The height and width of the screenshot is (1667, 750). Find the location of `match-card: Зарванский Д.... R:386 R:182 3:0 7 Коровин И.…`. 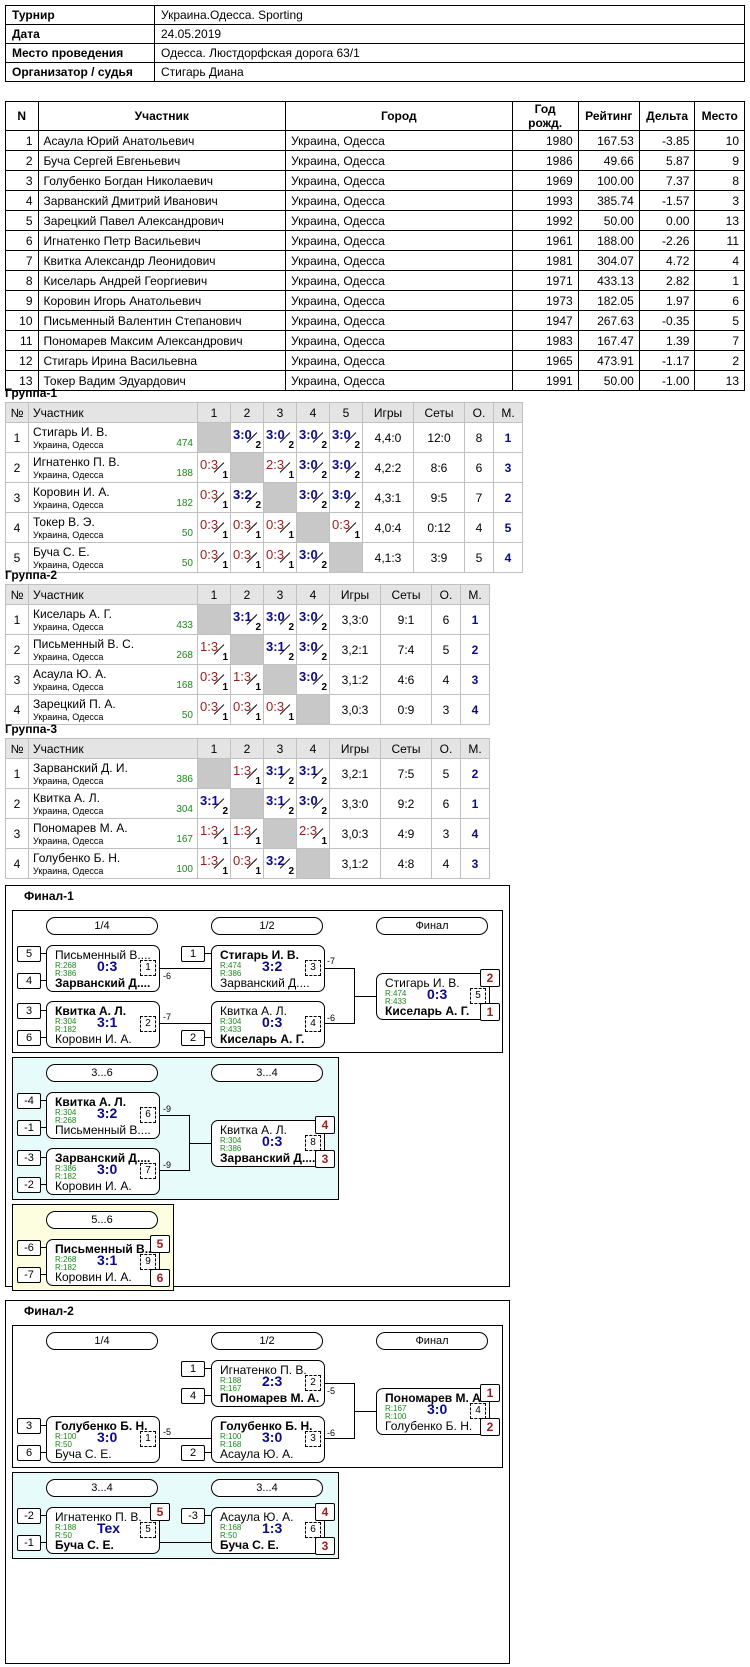

match-card: Зарванский Д.... R:386 R:182 3:0 7 Коровин И.… is located at coordinates (103, 1171).